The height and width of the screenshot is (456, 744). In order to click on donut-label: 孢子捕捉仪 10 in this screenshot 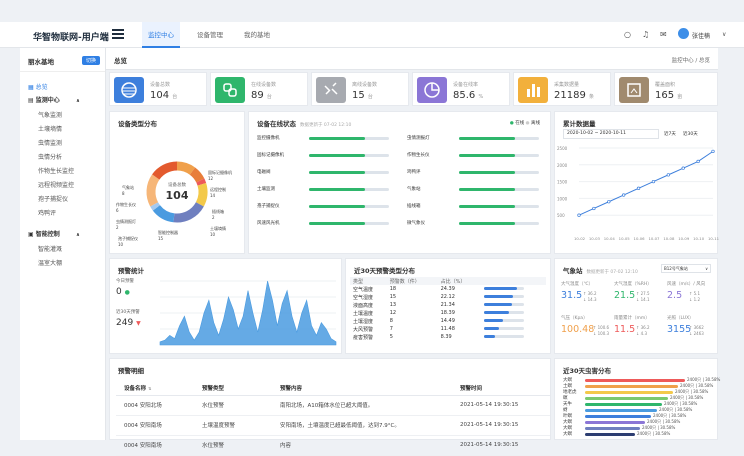, I will do `click(128, 241)`.